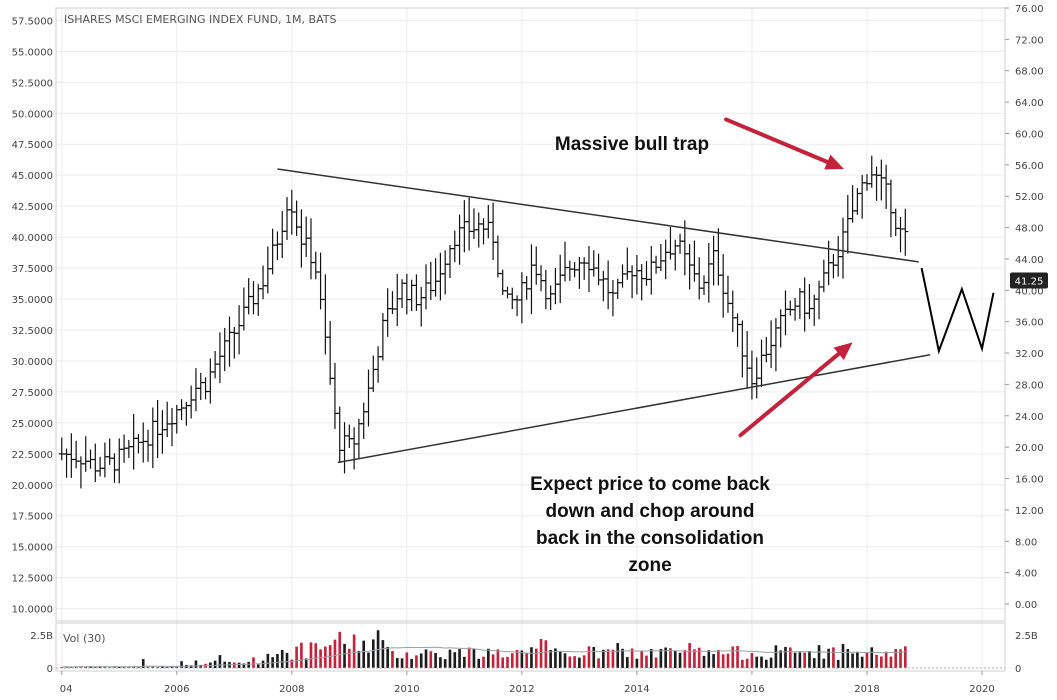  Describe the element at coordinates (32, 331) in the screenshot. I see `left-tick-label: 32.5000` at that location.